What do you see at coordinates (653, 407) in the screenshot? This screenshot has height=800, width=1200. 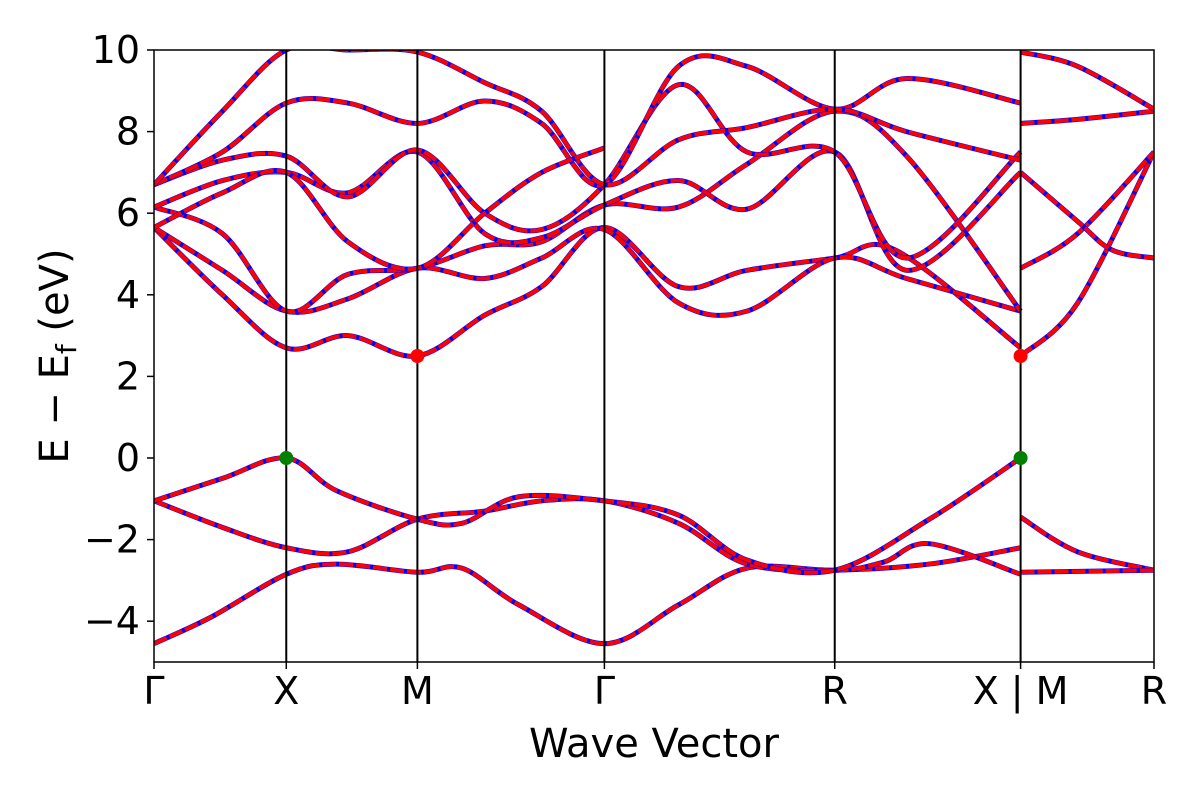 I see `extrema-markers` at bounding box center [653, 407].